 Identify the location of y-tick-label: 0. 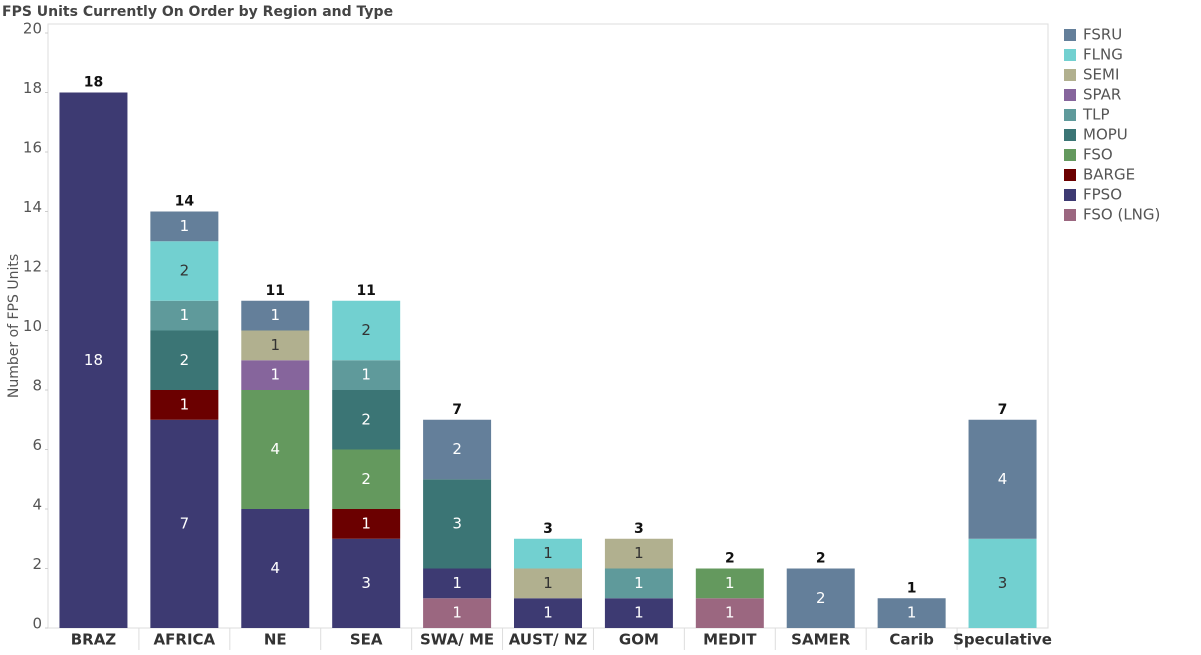
(37, 624).